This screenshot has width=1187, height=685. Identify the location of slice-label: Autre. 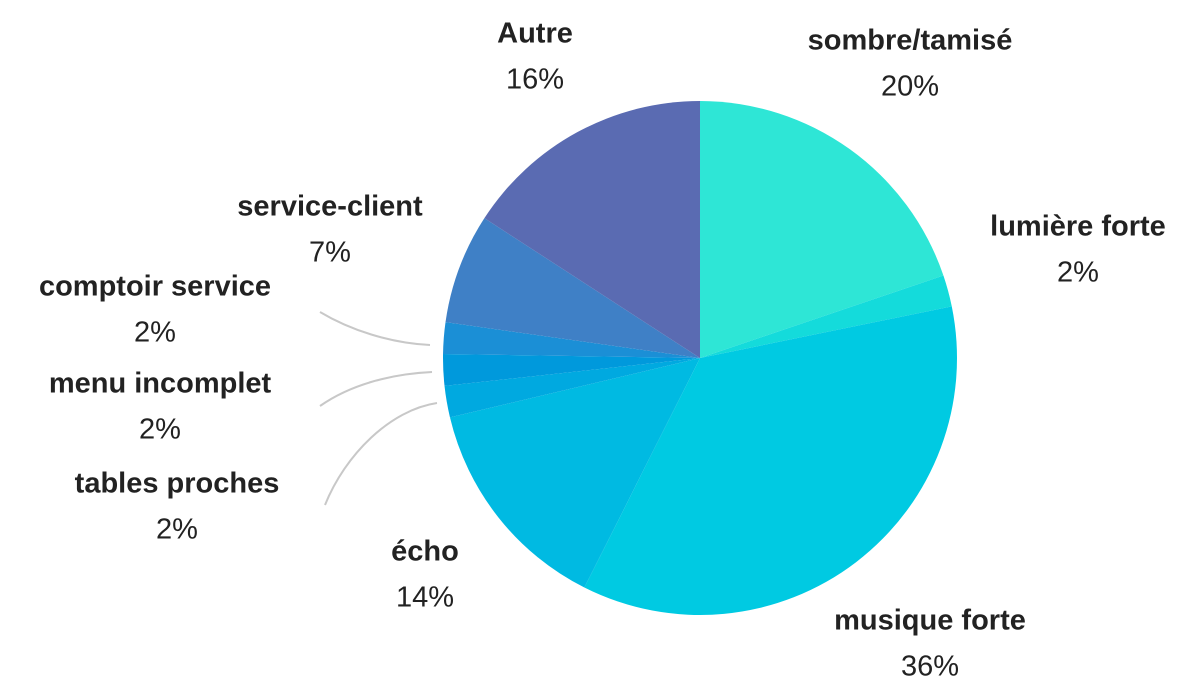
(535, 34).